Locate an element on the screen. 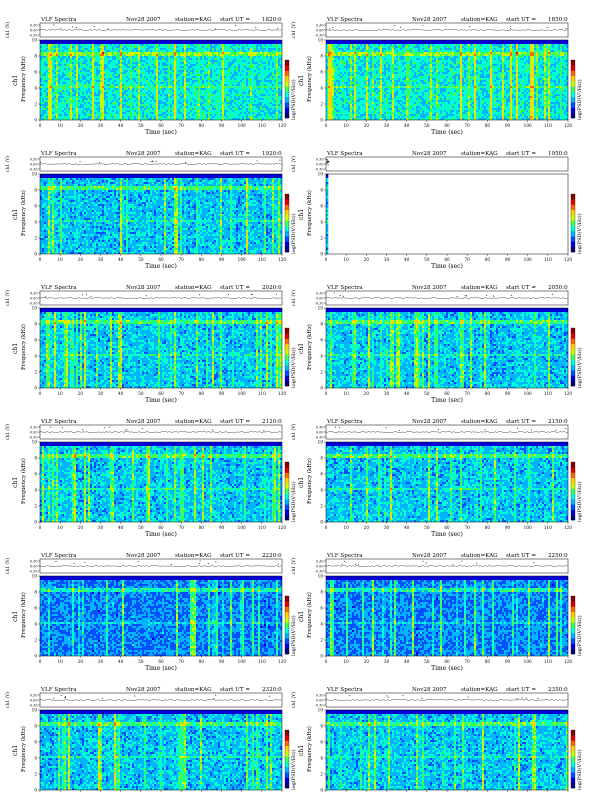 The width and height of the screenshot is (612, 792). x-tick-label: 120 is located at coordinates (568, 661).